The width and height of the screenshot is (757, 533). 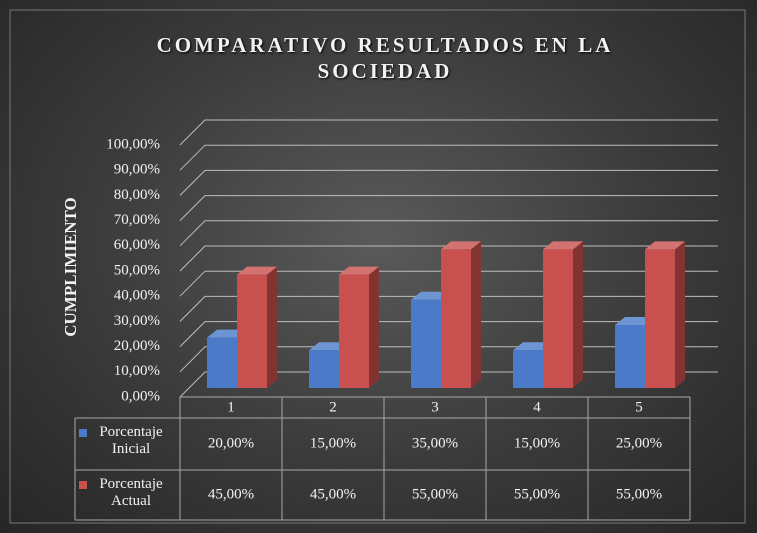 What do you see at coordinates (131, 440) in the screenshot?
I see `legend-label: Porcentaje Inicial` at bounding box center [131, 440].